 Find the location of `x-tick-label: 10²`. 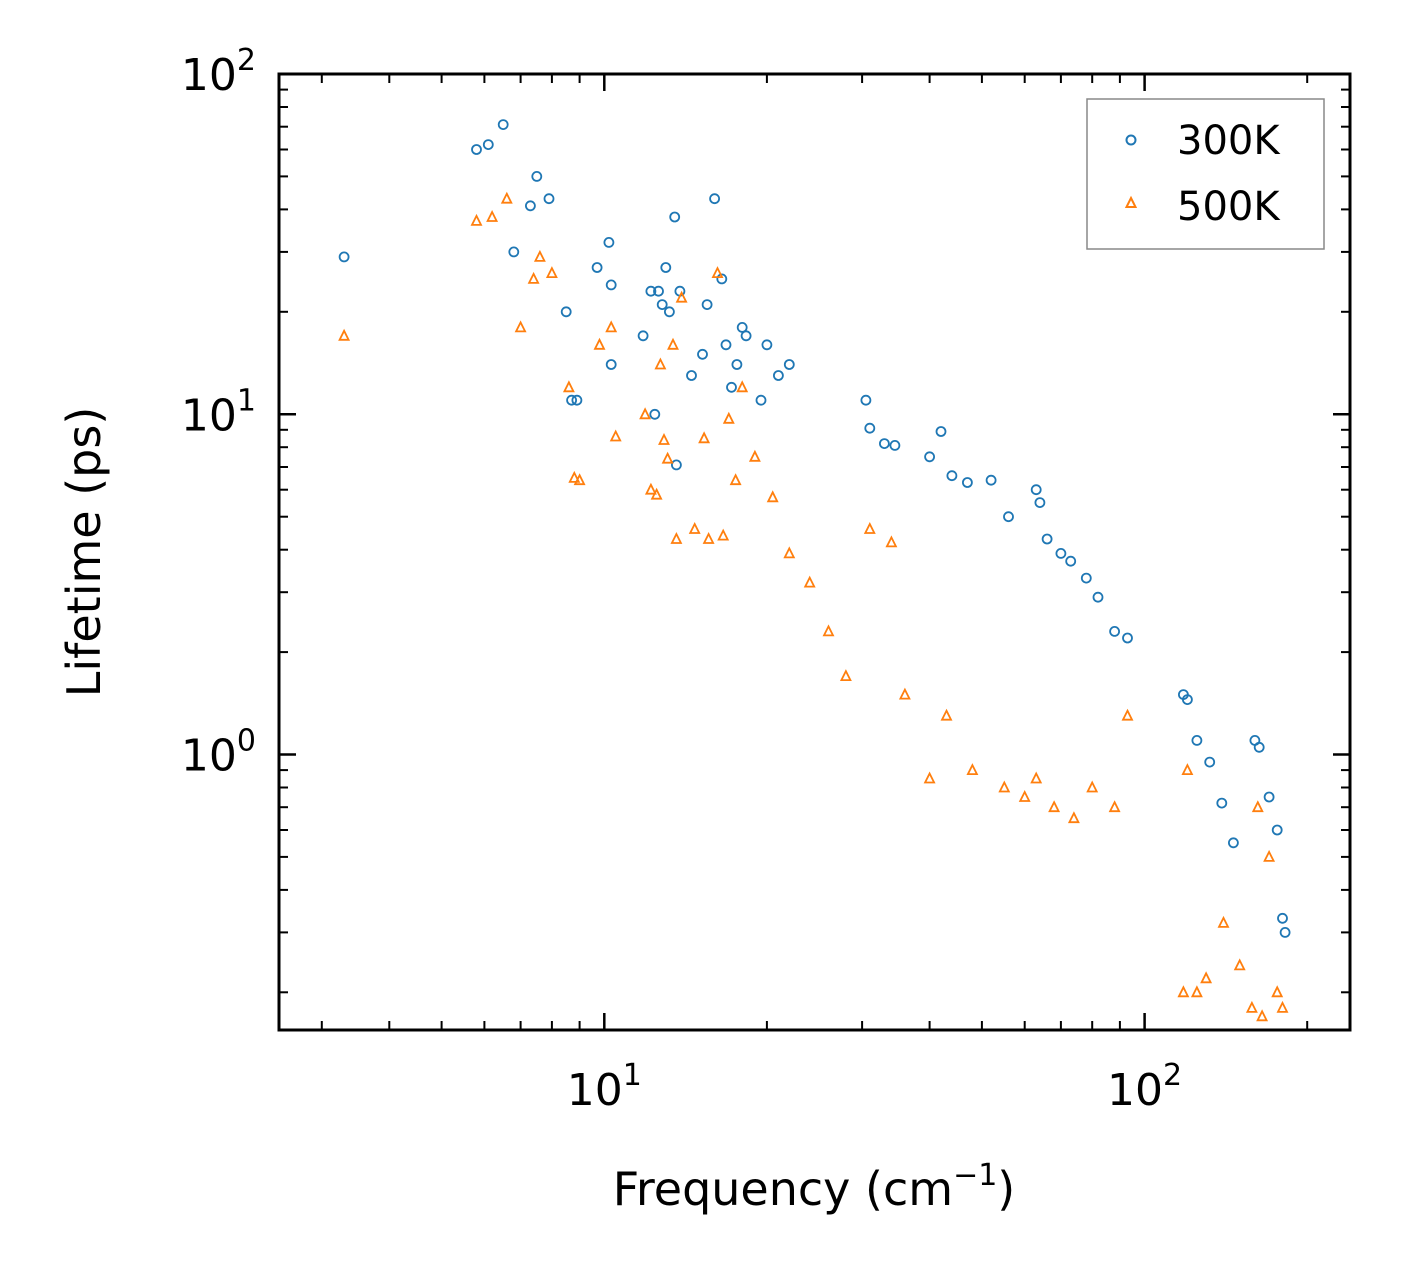

x-tick-label: 10² is located at coordinates (1144, 1087).